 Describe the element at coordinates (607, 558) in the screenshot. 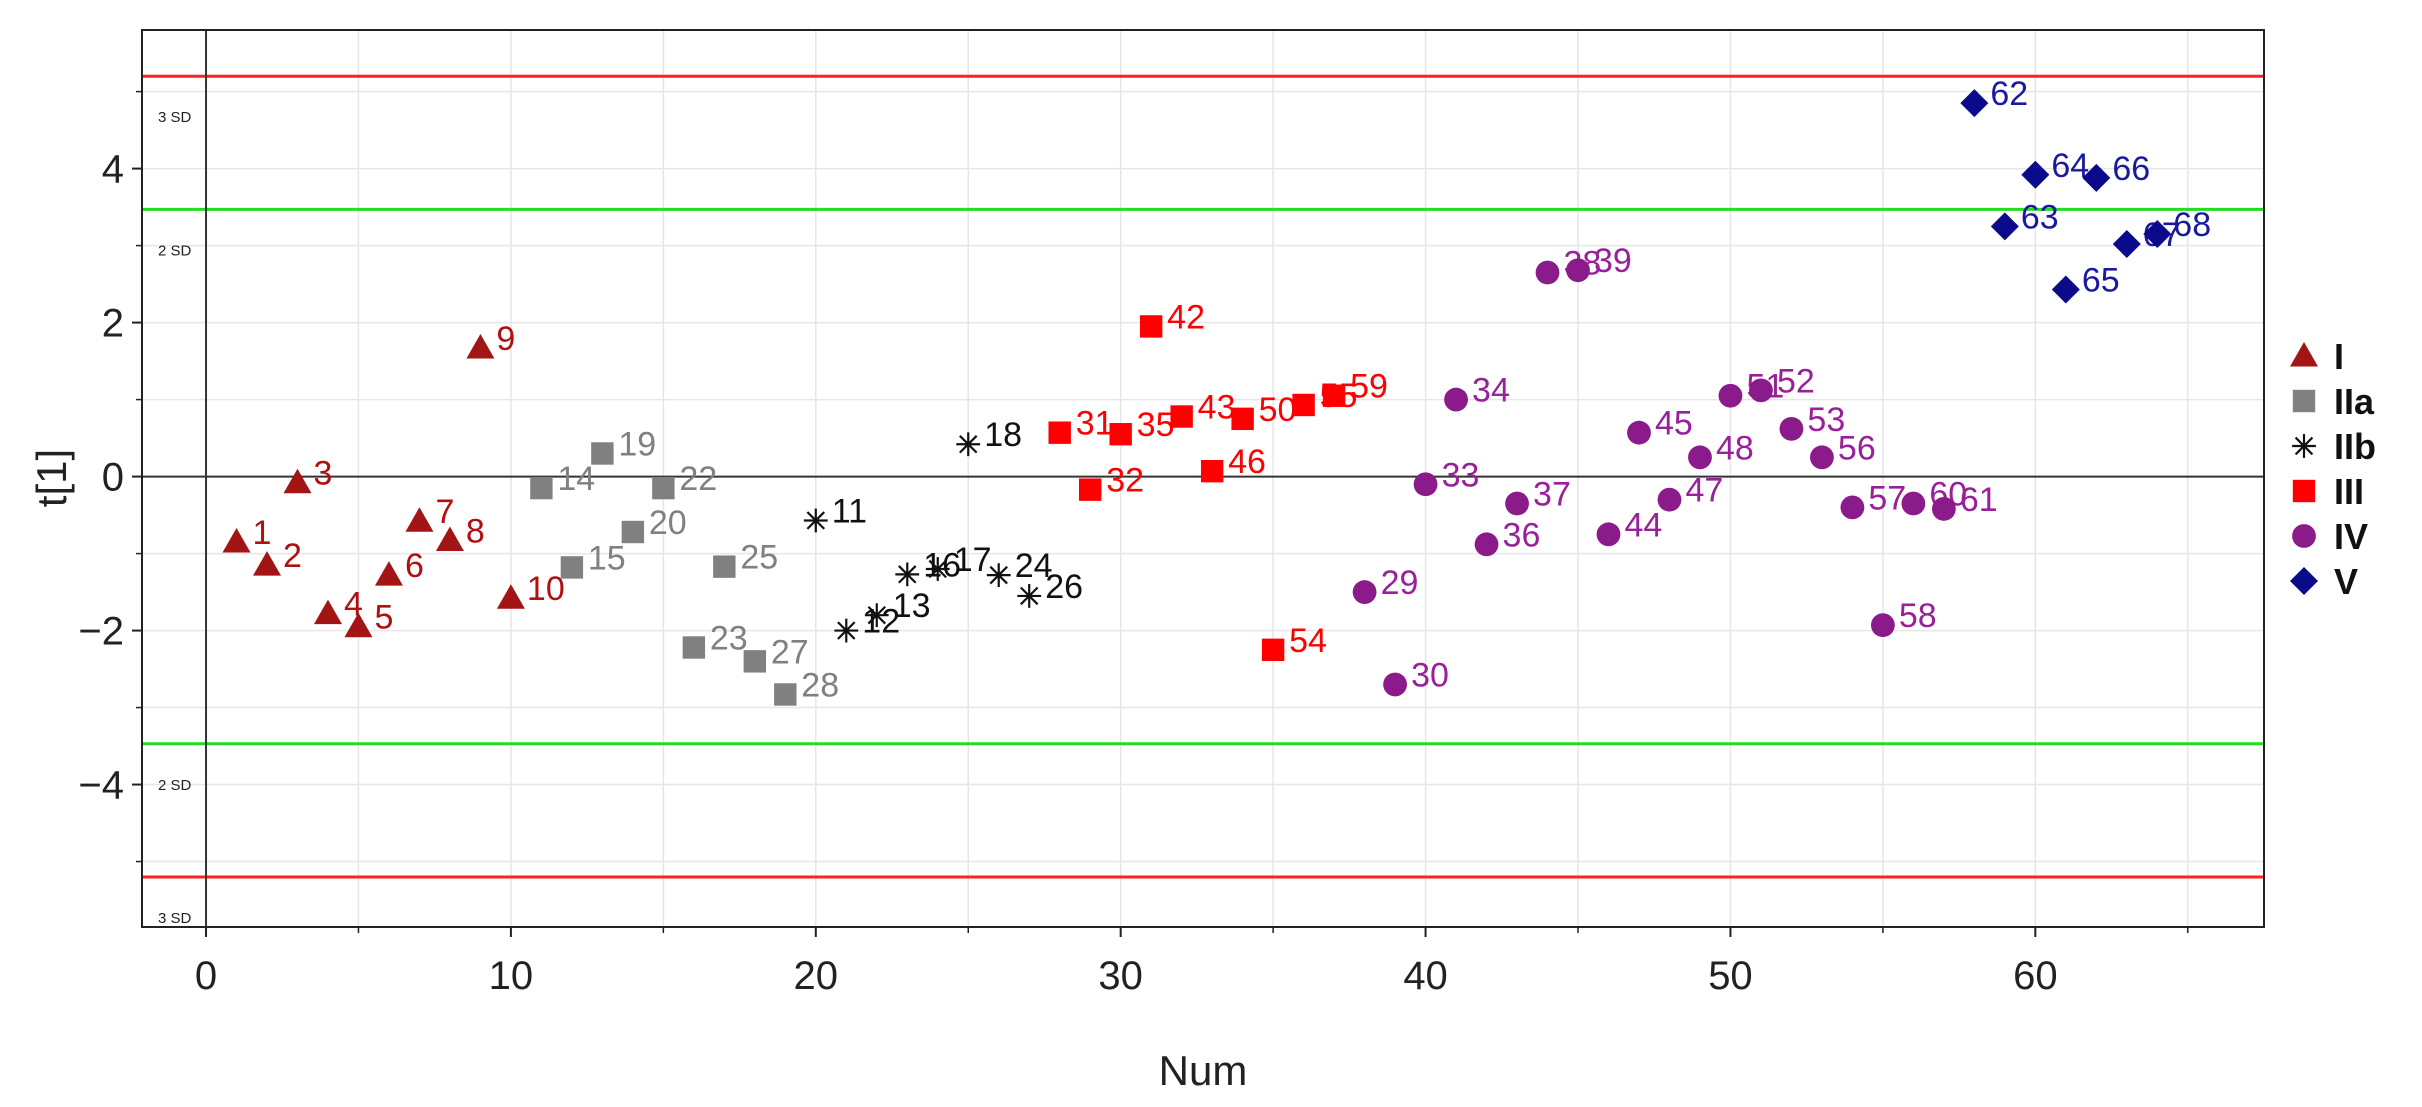

I see `point-label-15: 15` at that location.